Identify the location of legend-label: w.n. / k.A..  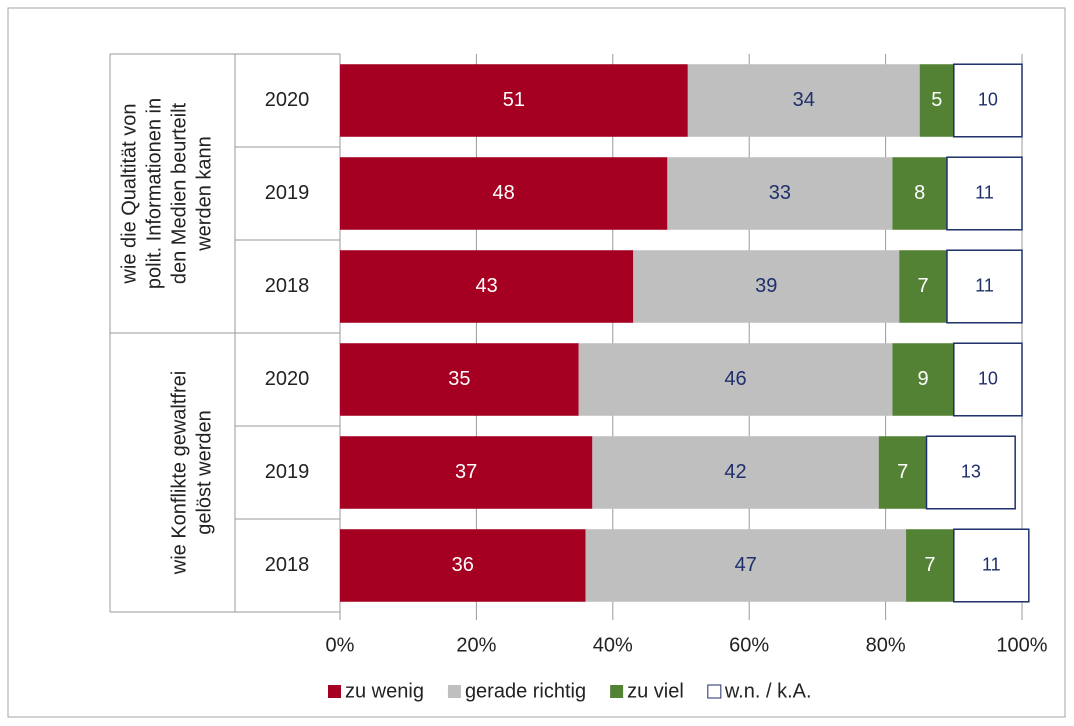
(768, 691).